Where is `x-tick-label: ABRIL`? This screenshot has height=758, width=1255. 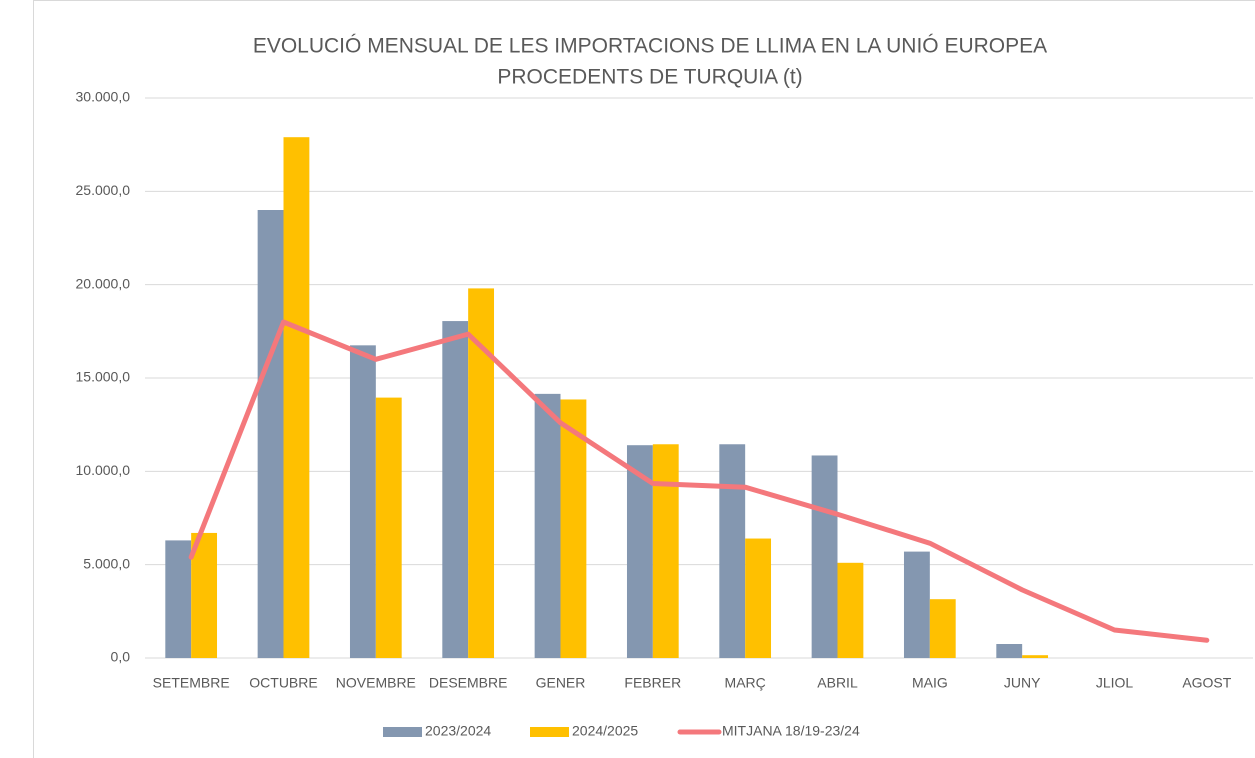
x-tick-label: ABRIL is located at coordinates (837, 683).